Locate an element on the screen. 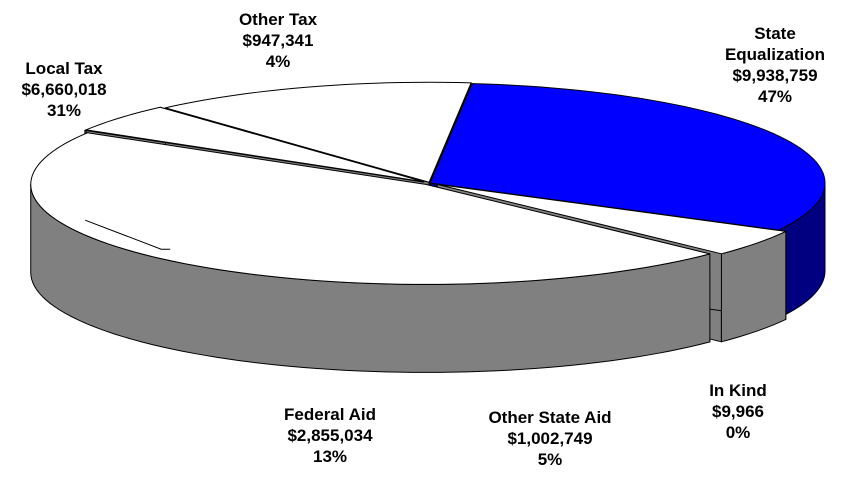 The width and height of the screenshot is (849, 477). slice-local-tax is located at coordinates (627, 157).